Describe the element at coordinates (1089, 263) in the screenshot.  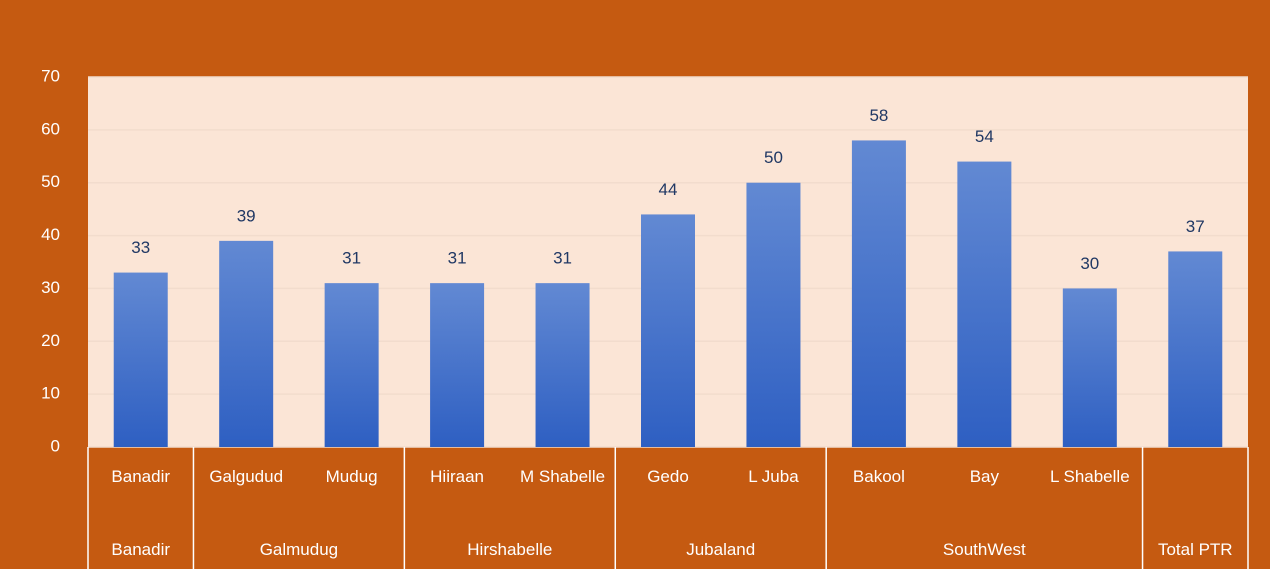
I see `data-label: 30` at that location.